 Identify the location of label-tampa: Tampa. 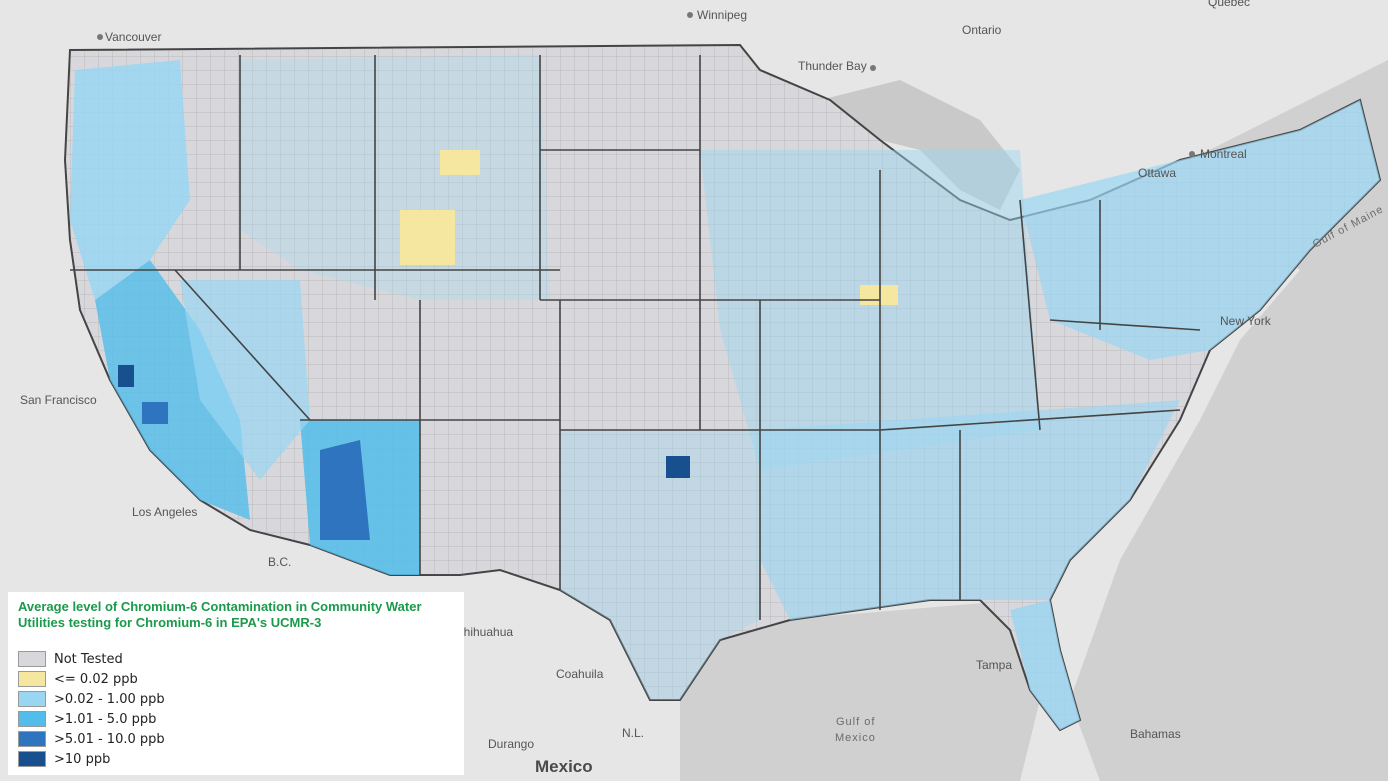
(994, 665).